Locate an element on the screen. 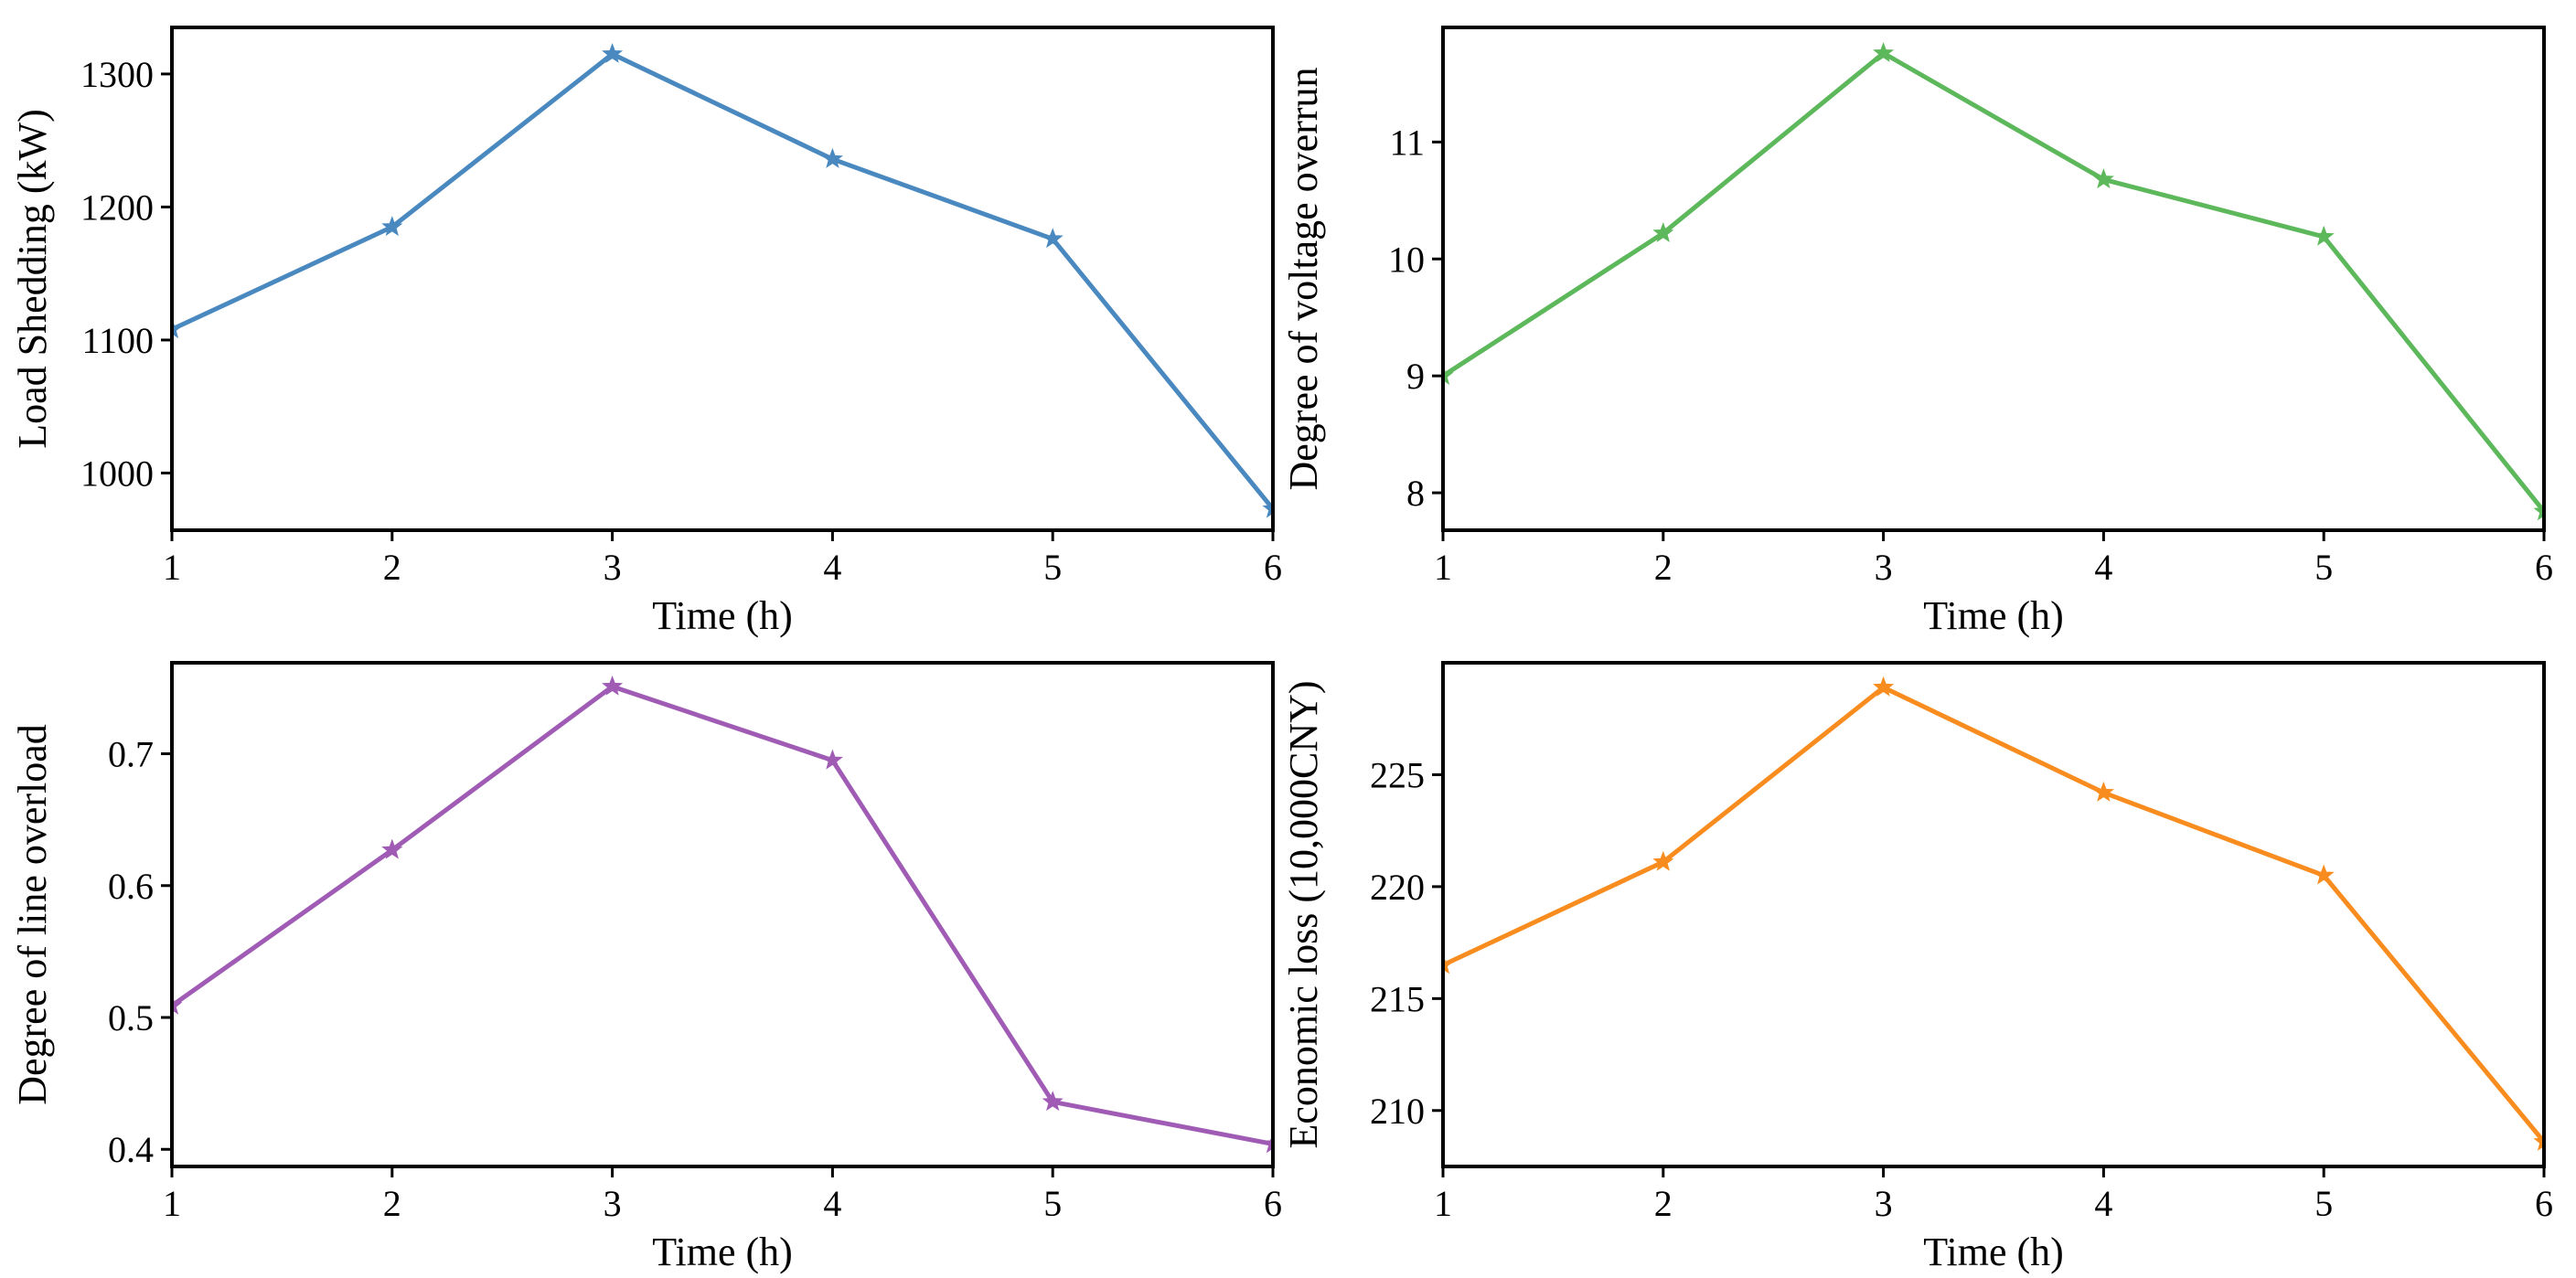  y-axis-label: Economic loss (10,000CNY) is located at coordinates (1303, 914).